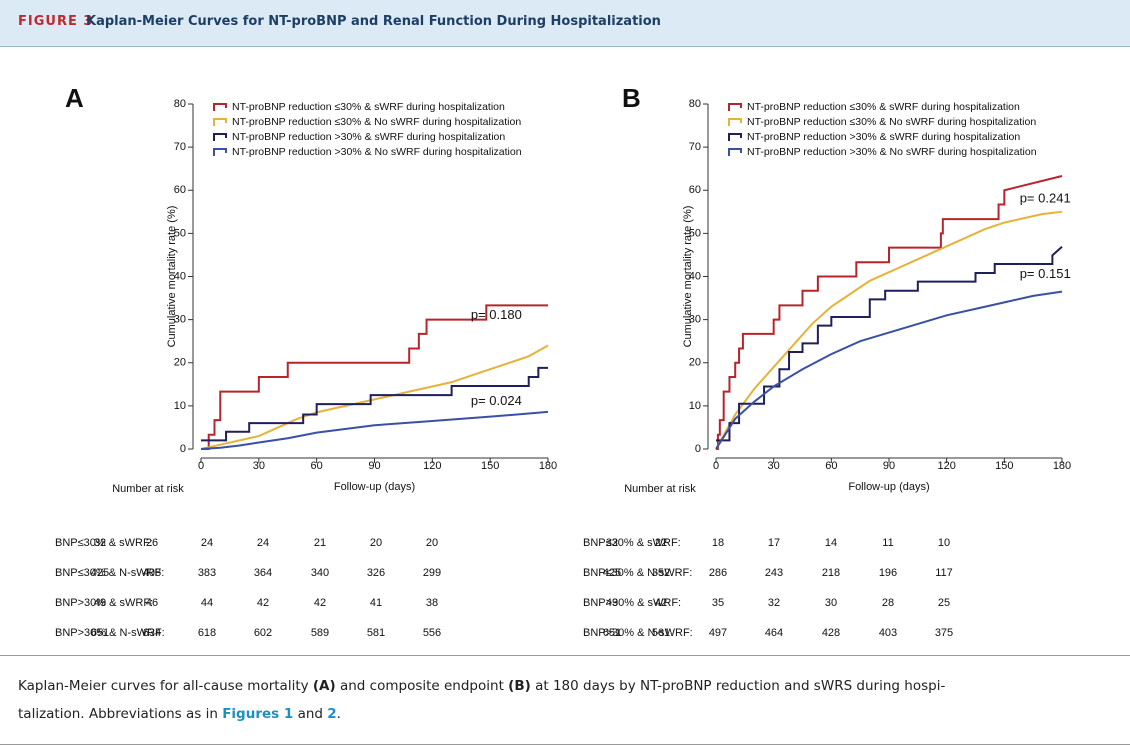 The height and width of the screenshot is (746, 1130). Describe the element at coordinates (320, 633) in the screenshot. I see `risk-count: 589` at that location.